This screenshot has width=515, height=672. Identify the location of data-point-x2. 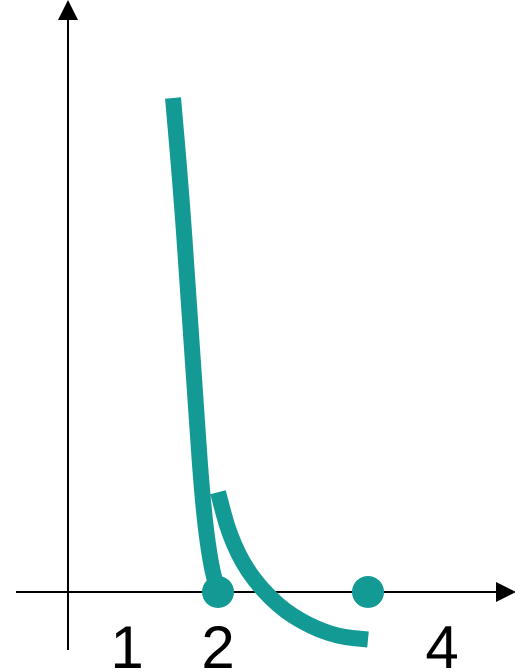
(218, 592).